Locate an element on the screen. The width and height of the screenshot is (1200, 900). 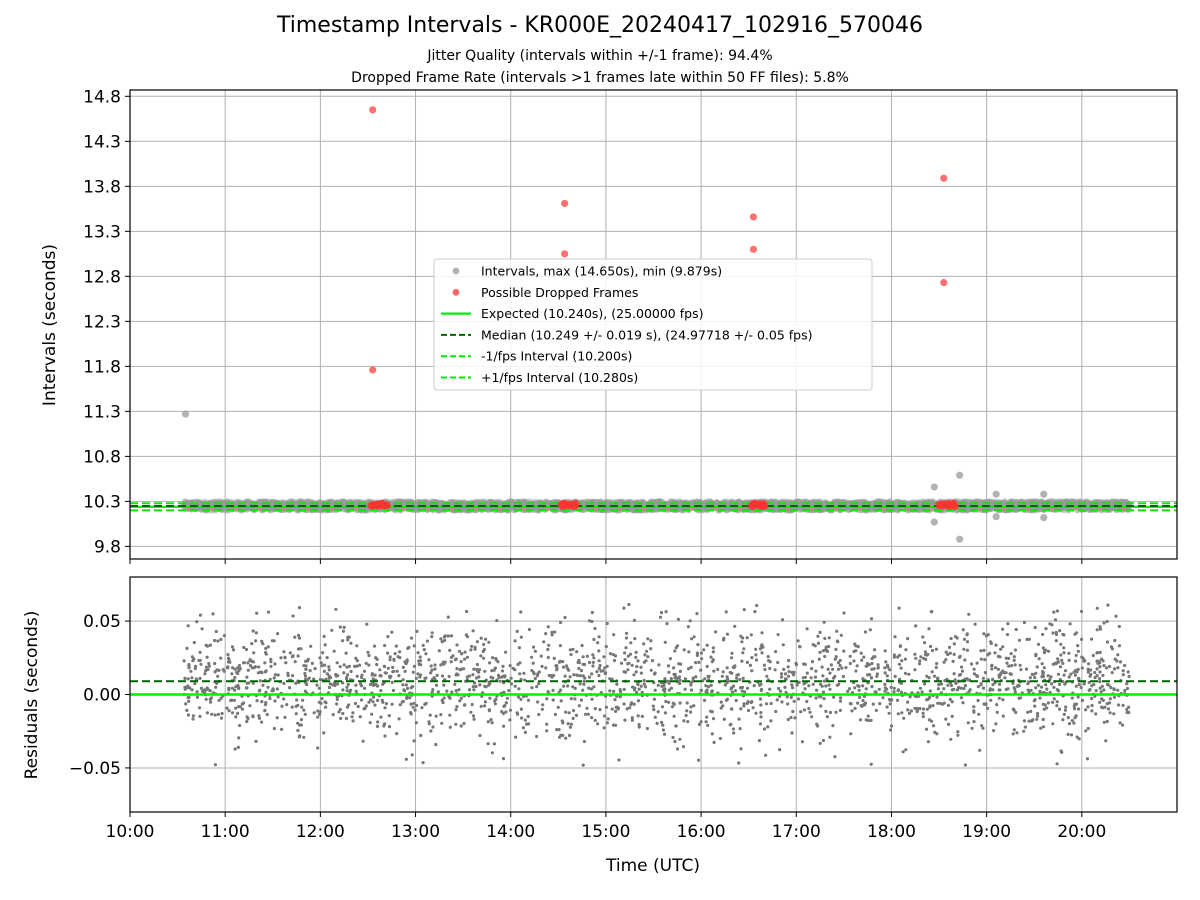
y-tick-label: 11.8 is located at coordinates (102, 367).